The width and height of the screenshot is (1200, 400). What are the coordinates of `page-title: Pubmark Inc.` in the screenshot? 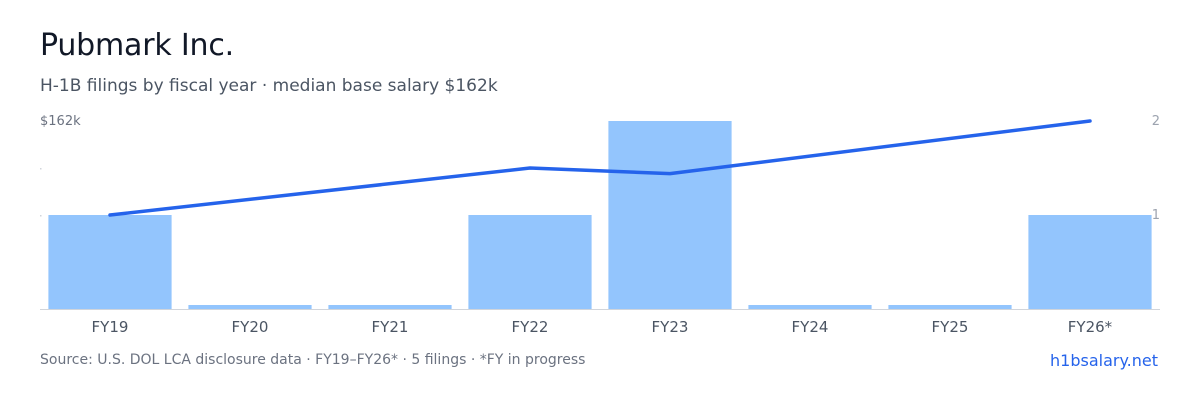 It's located at (137, 45).